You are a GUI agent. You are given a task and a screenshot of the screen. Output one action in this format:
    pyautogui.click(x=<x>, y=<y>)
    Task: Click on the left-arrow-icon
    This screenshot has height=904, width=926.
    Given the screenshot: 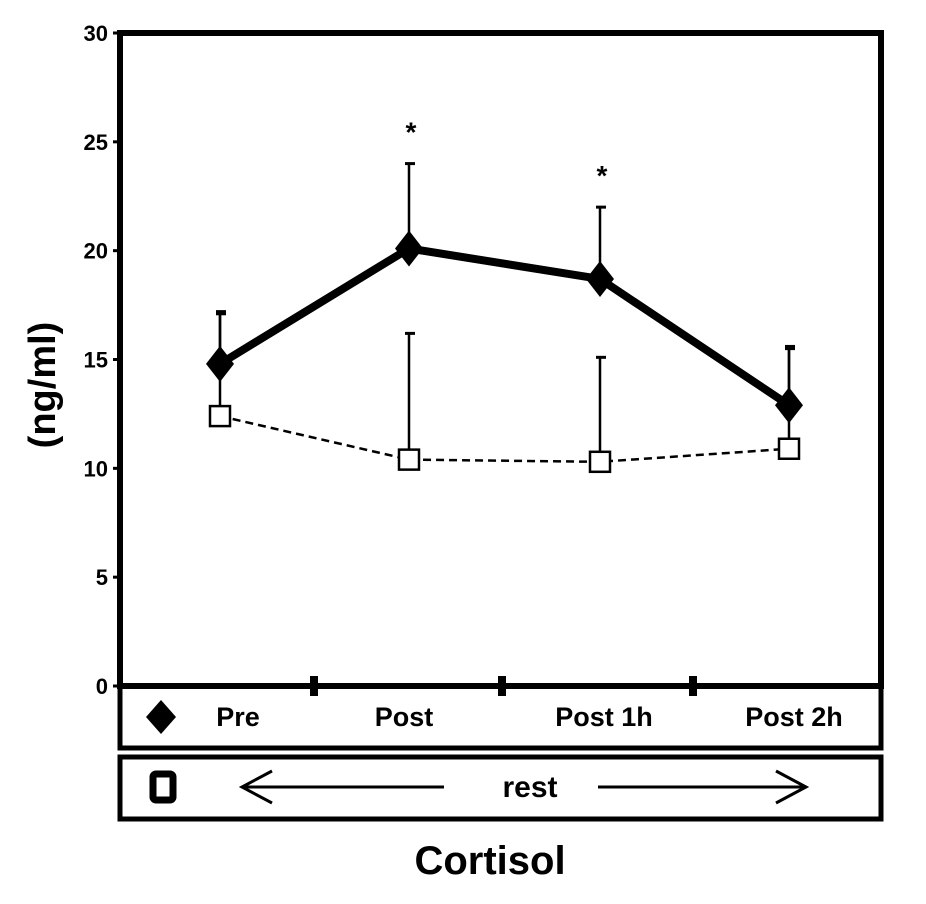 What is the action you would take?
    pyautogui.click(x=341, y=787)
    